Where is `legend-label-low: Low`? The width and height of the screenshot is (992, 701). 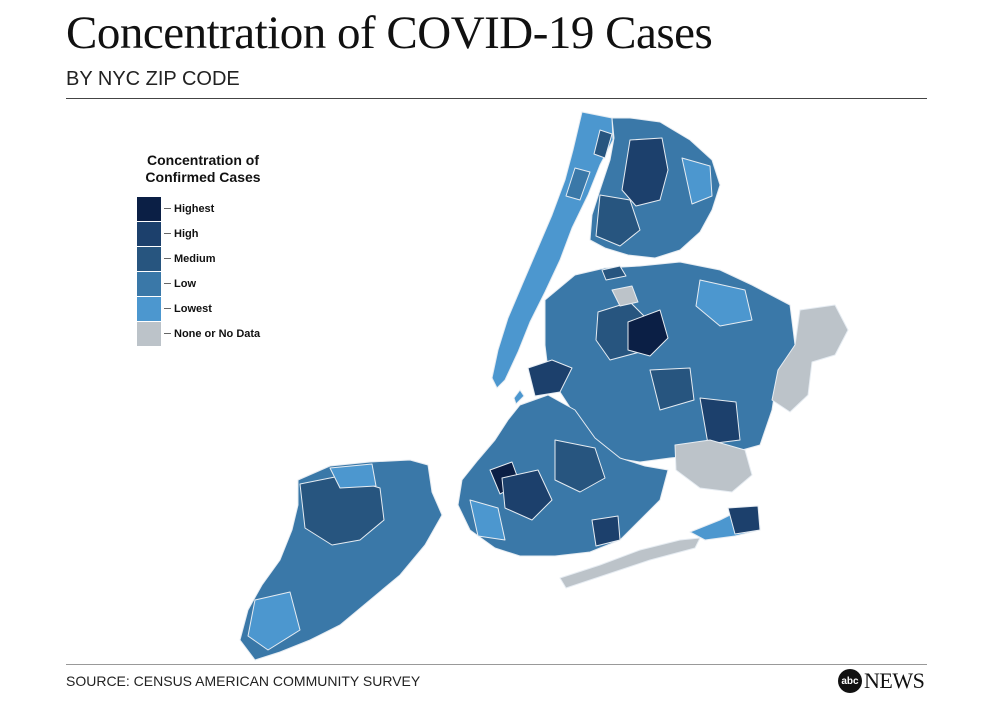 legend-label-low: Low is located at coordinates (185, 283).